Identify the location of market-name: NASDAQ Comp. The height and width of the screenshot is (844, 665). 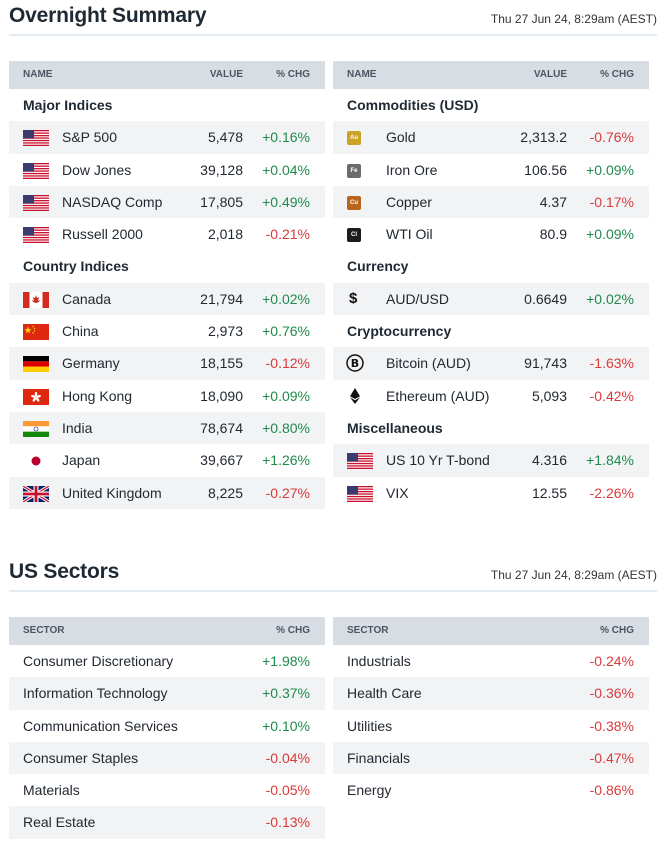
(112, 201).